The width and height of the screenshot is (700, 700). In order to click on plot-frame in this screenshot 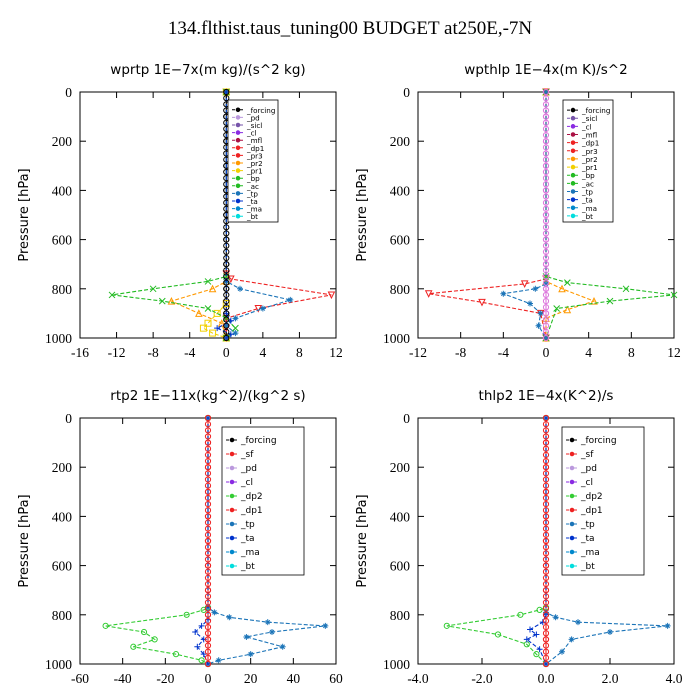, I will do `click(208, 215)`.